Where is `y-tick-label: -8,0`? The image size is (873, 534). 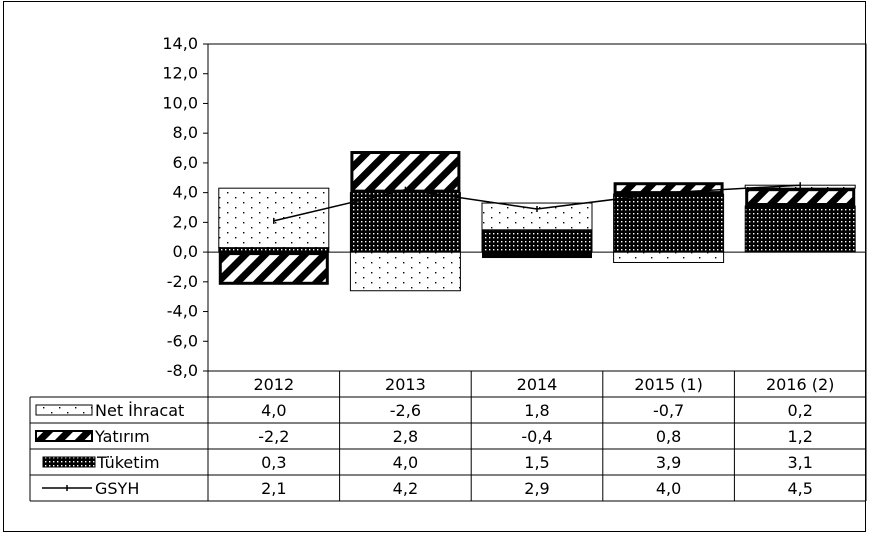 y-tick-label: -8,0 is located at coordinates (182, 370).